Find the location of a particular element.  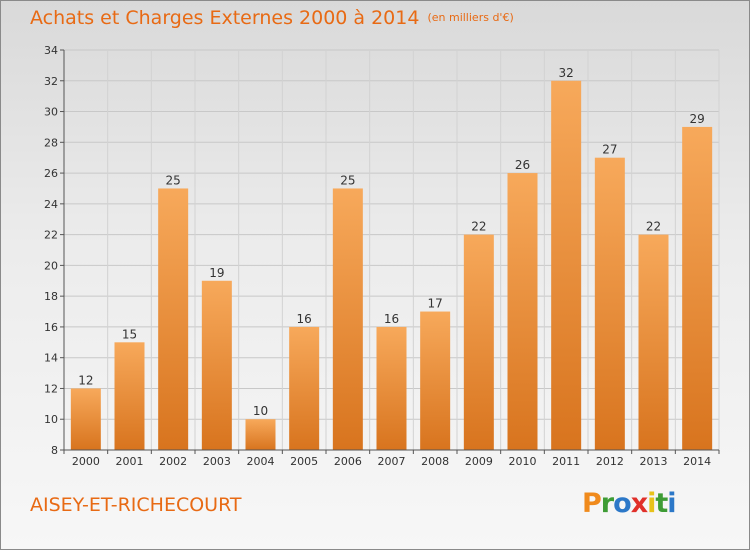

bar-2006 is located at coordinates (347, 319).